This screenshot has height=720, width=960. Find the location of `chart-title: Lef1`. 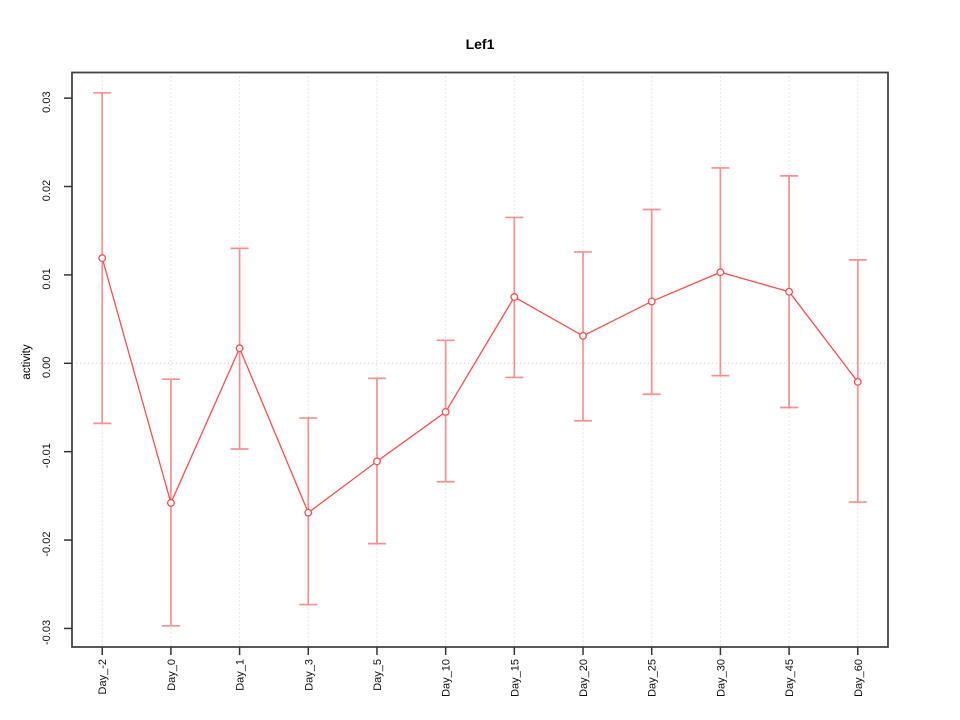

chart-title: Lef1 is located at coordinates (480, 44).